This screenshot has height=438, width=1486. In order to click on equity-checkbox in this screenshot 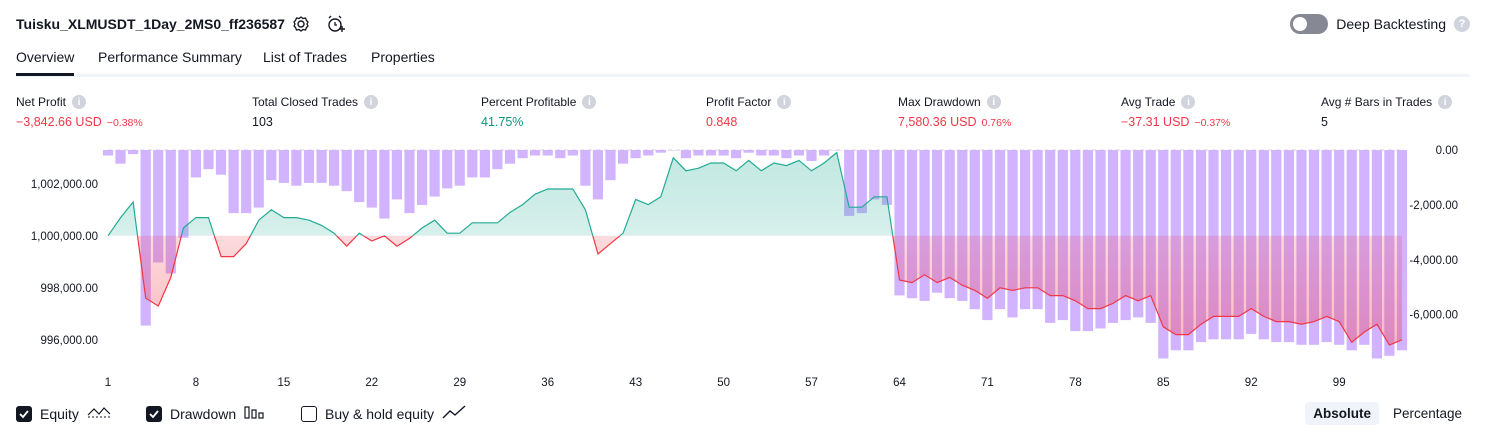, I will do `click(24, 413)`.